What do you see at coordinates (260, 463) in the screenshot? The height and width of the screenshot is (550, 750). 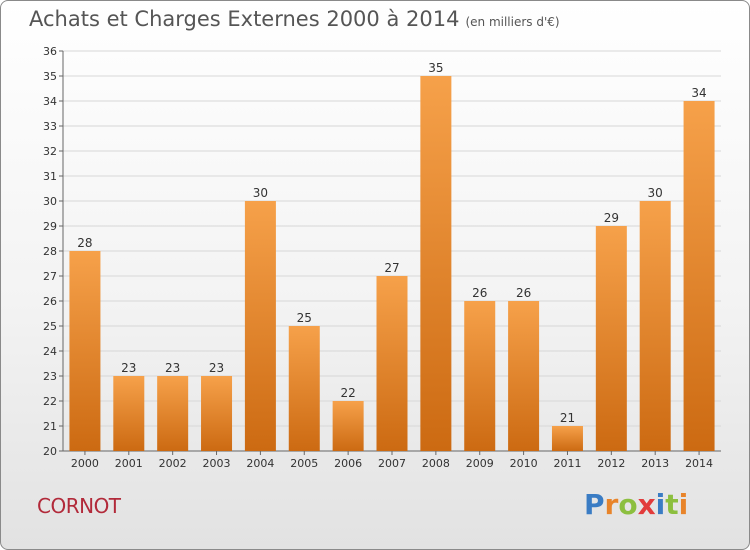 I see `x-tick-label: 2004` at bounding box center [260, 463].